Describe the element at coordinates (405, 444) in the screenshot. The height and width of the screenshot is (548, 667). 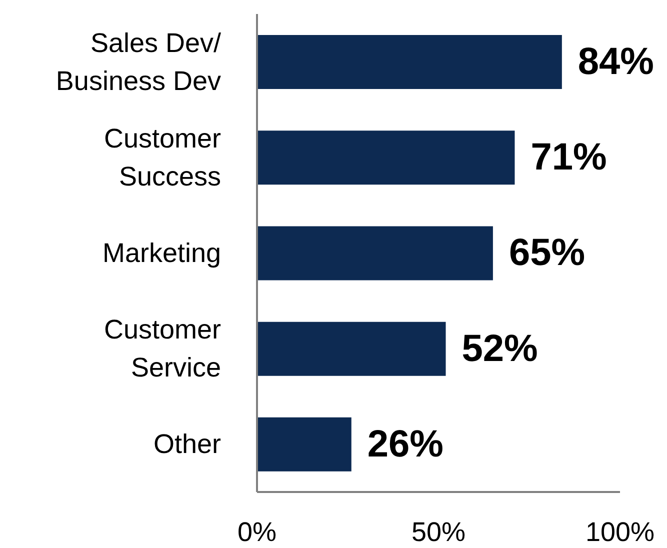
I see `data-label: 26%` at that location.